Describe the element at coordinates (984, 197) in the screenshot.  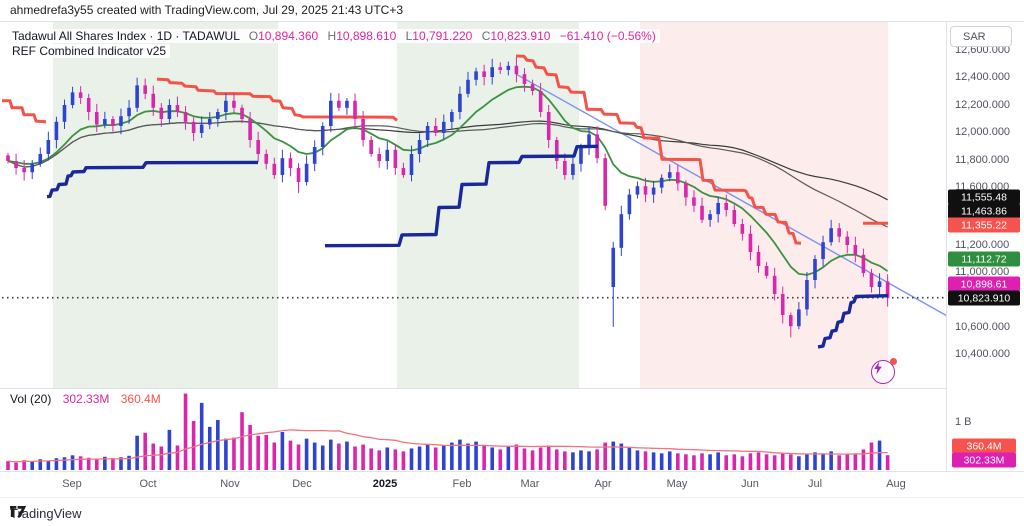
I see `price-level-badge: 11,555.48` at that location.